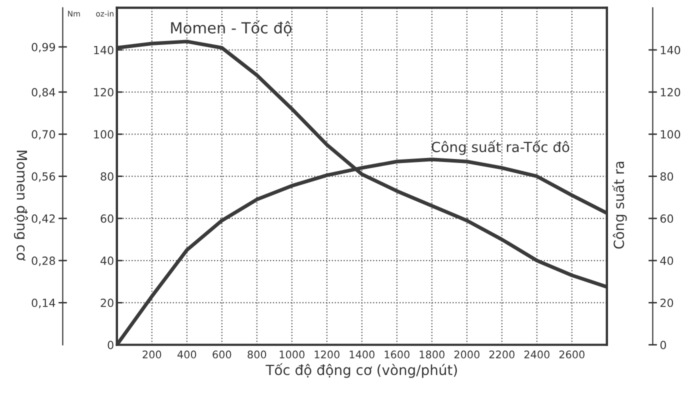  I want to click on y-tick-label: 80, so click(107, 176).